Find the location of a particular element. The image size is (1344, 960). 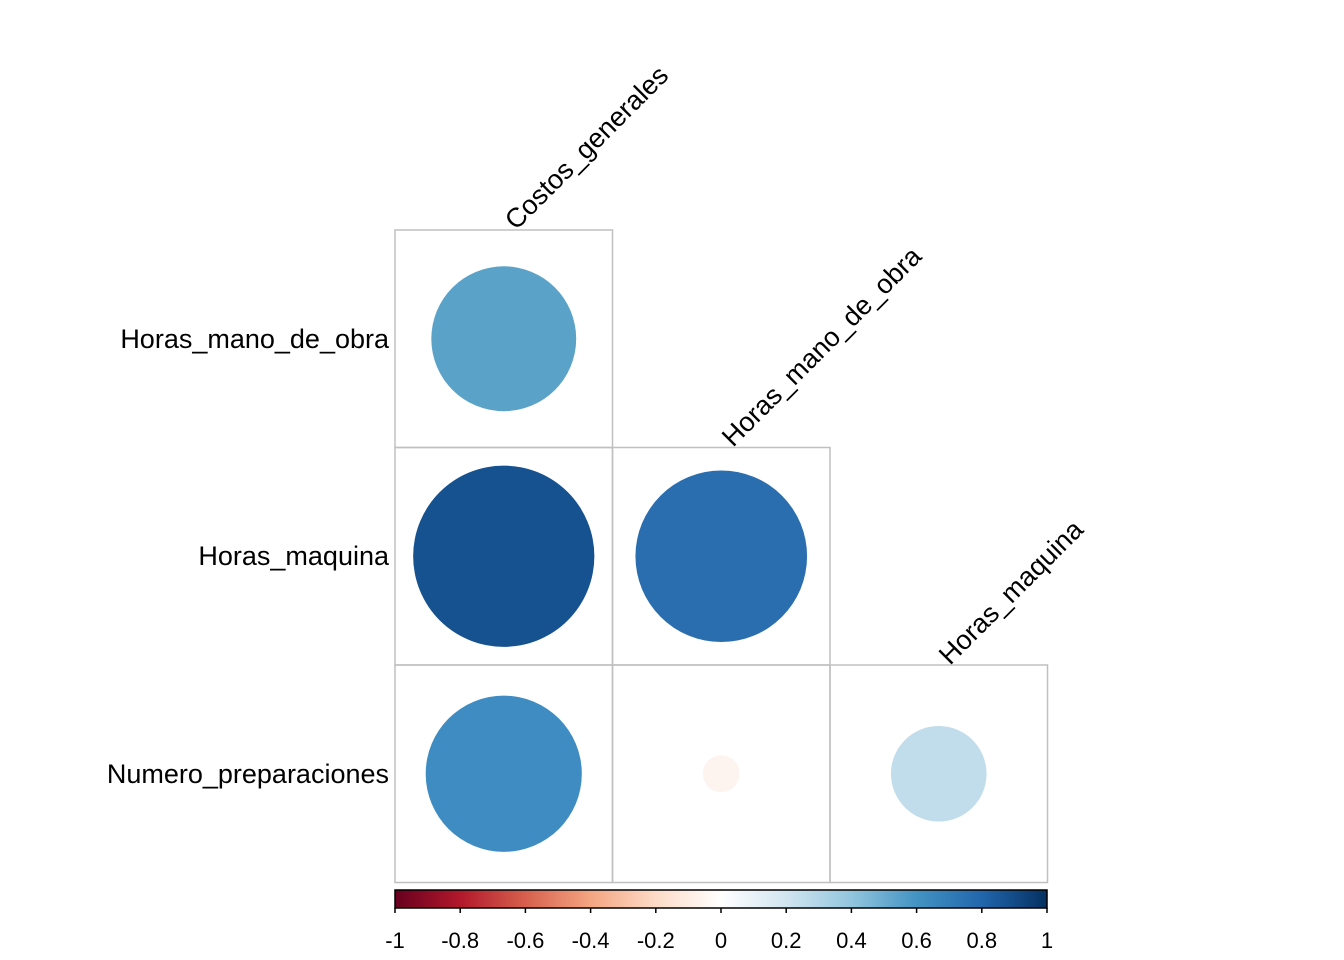

row-label-horas-mano-de-obra: Horas_mano_de_obra is located at coordinates (255, 339).